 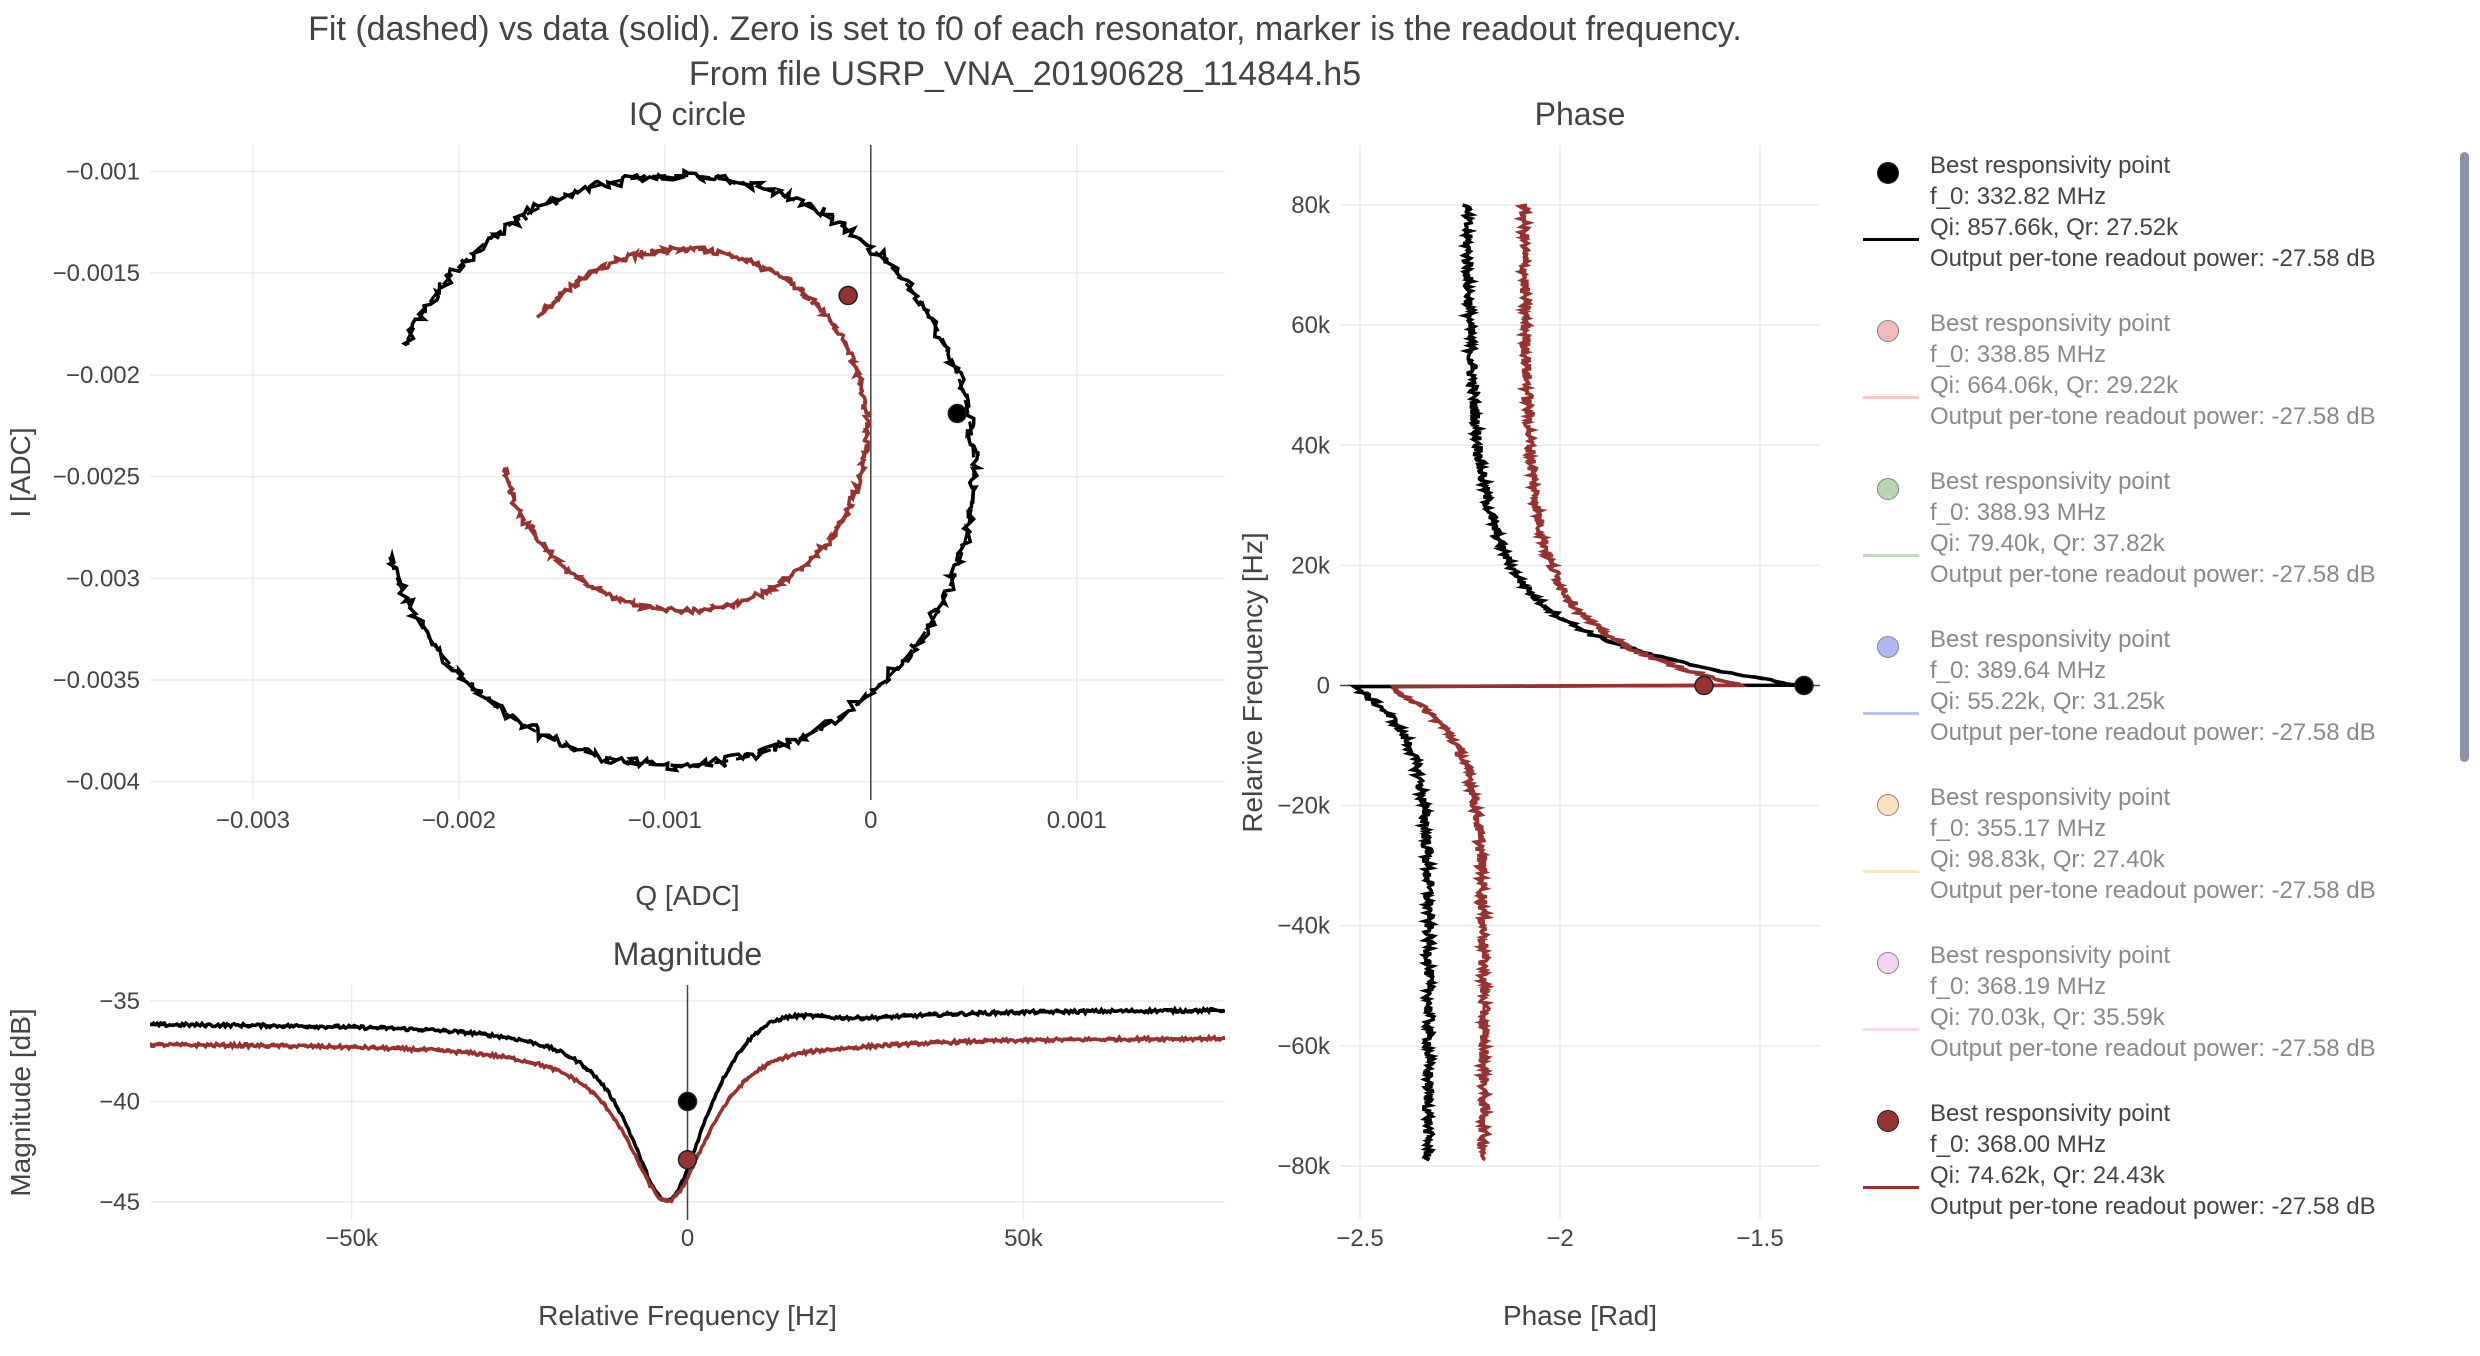 I want to click on chart-title-line2: From file USRP_VNA_20190628_114844.h5, so click(x=1025, y=74).